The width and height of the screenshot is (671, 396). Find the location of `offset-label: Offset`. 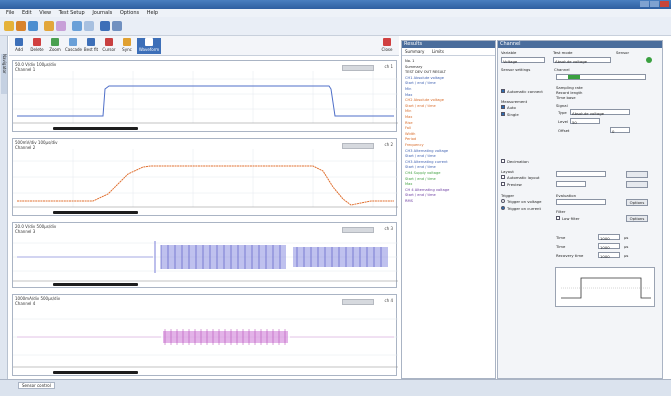

offset-label: Offset is located at coordinates (564, 130).